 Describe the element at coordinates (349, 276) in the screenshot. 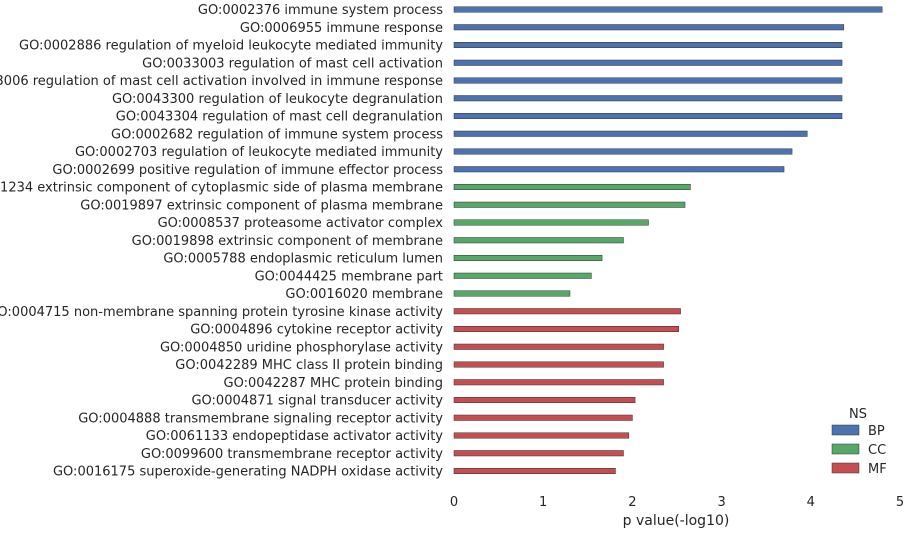

I see `category-label-16: GO:0044425 membrane part` at that location.